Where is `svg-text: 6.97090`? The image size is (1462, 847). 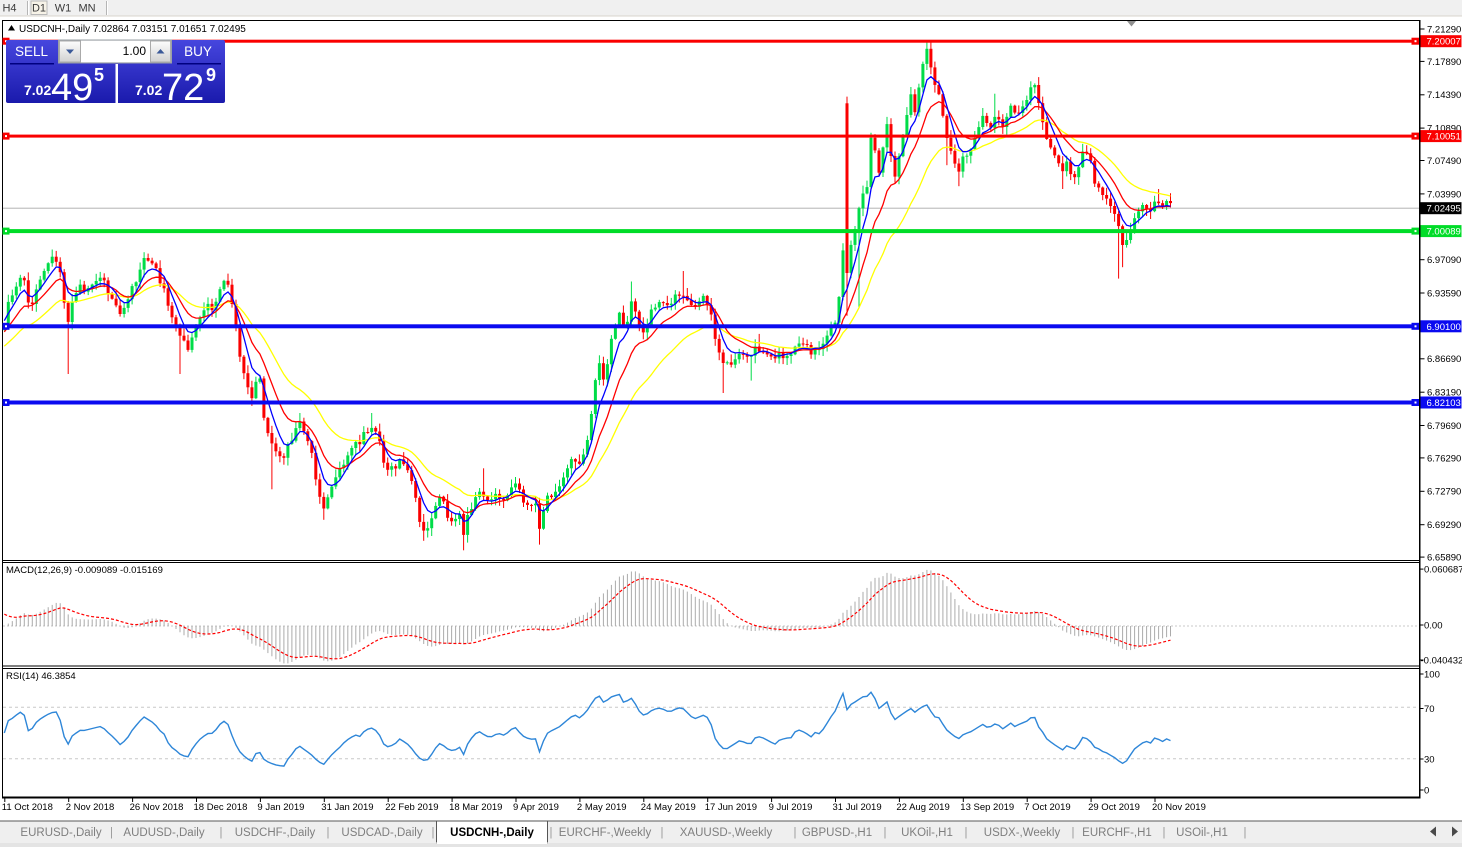
svg-text: 6.97090 is located at coordinates (1444, 260).